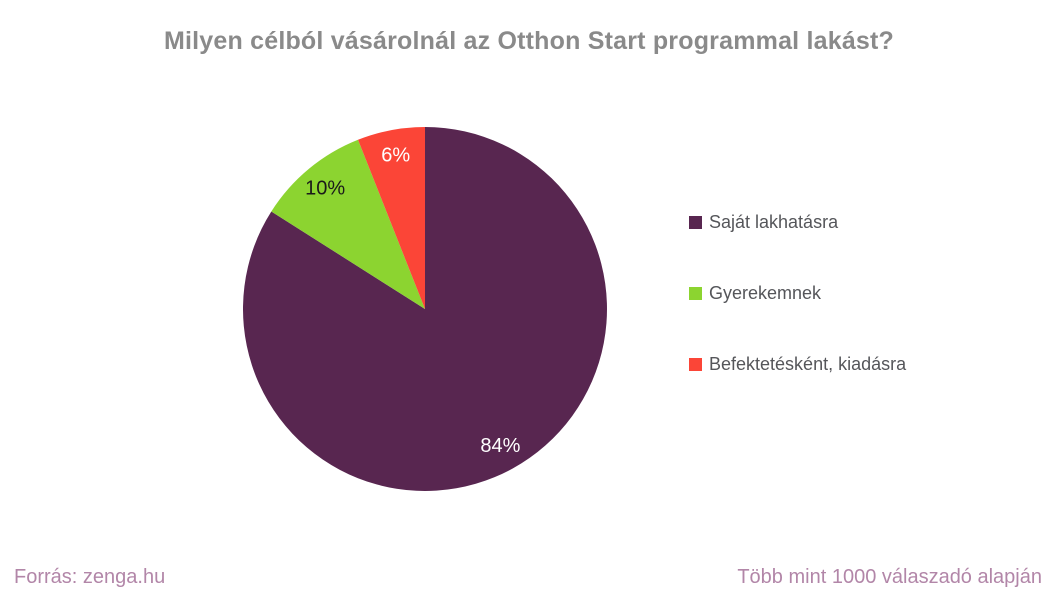  Describe the element at coordinates (889, 577) in the screenshot. I see `sample-size-text: Több mint 1000 válaszadó alapján` at that location.